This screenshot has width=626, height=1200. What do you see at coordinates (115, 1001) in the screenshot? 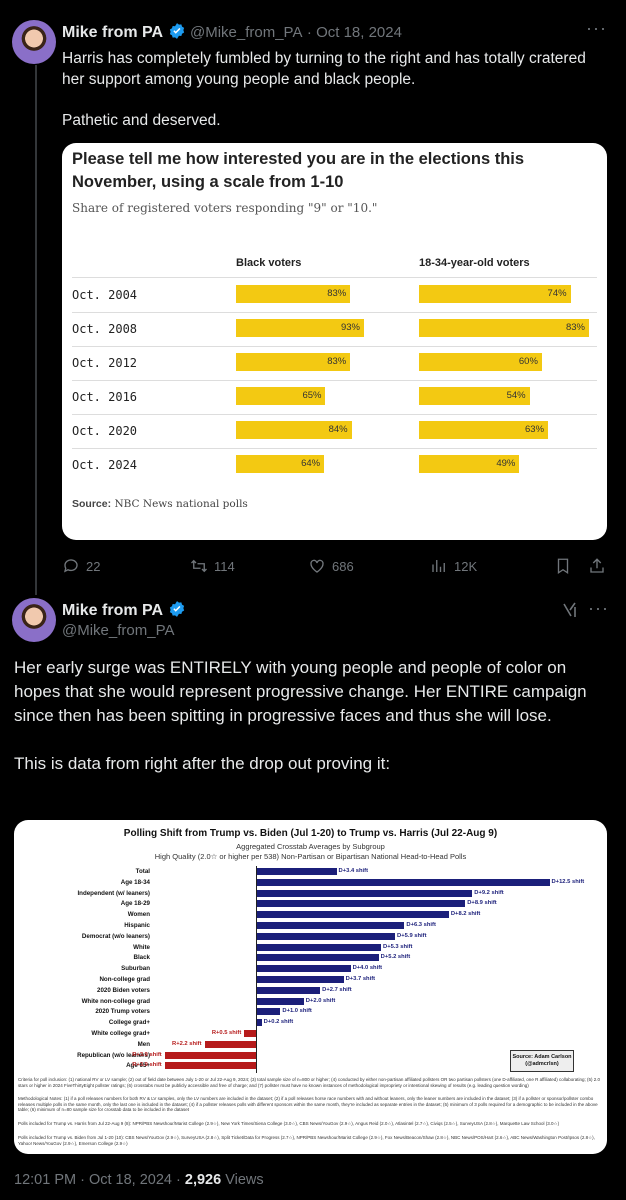
I see `row-label: White non-college grad` at bounding box center [115, 1001].